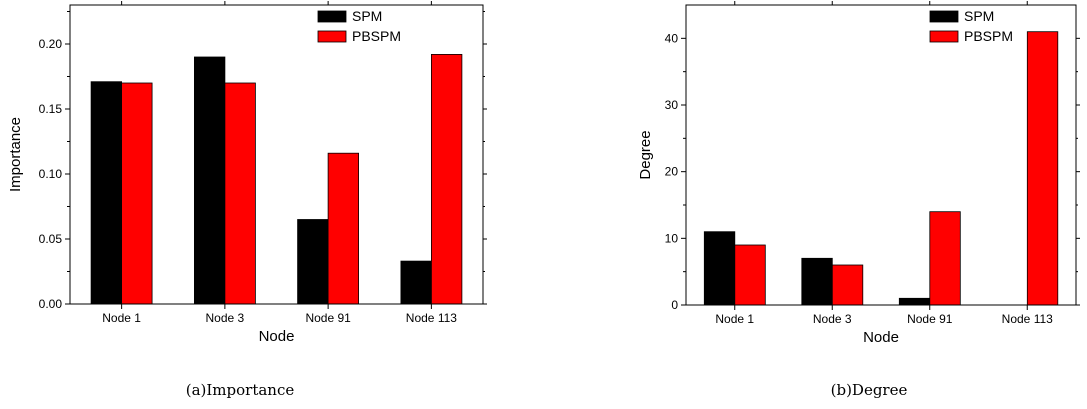 This screenshot has width=1087, height=409. What do you see at coordinates (51, 239) in the screenshot?
I see `y-tick-label: 0.05` at bounding box center [51, 239].